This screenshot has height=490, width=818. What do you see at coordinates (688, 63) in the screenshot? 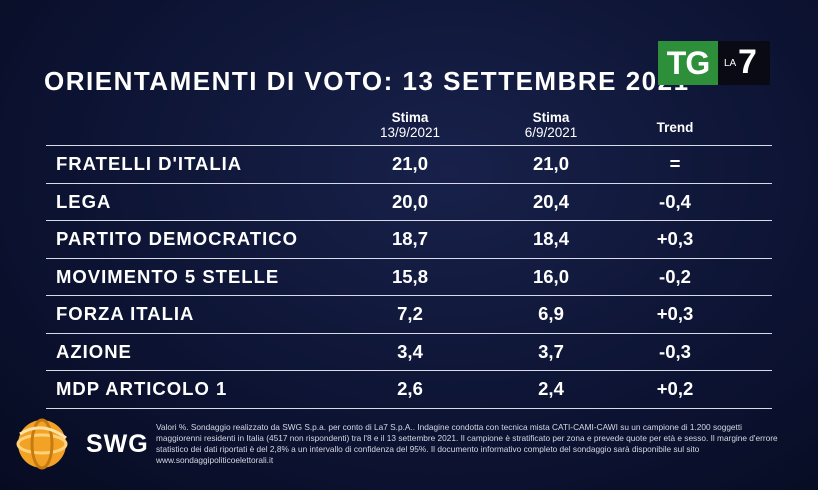
I see `tg-logo-mark: TG` at bounding box center [688, 63].